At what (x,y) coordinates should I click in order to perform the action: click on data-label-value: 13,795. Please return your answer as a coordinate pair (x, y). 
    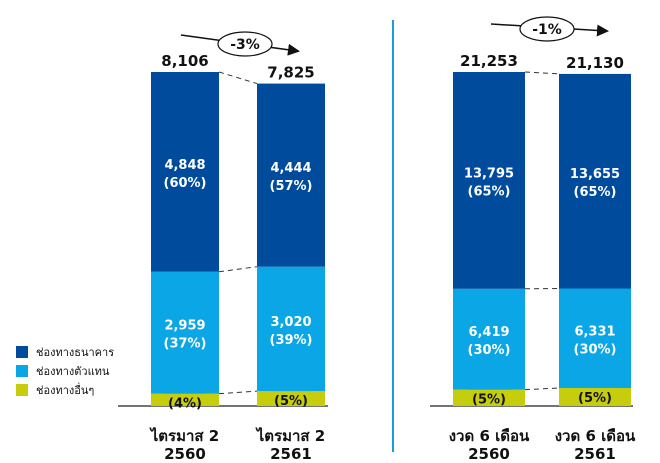
    Looking at the image, I should click on (489, 173).